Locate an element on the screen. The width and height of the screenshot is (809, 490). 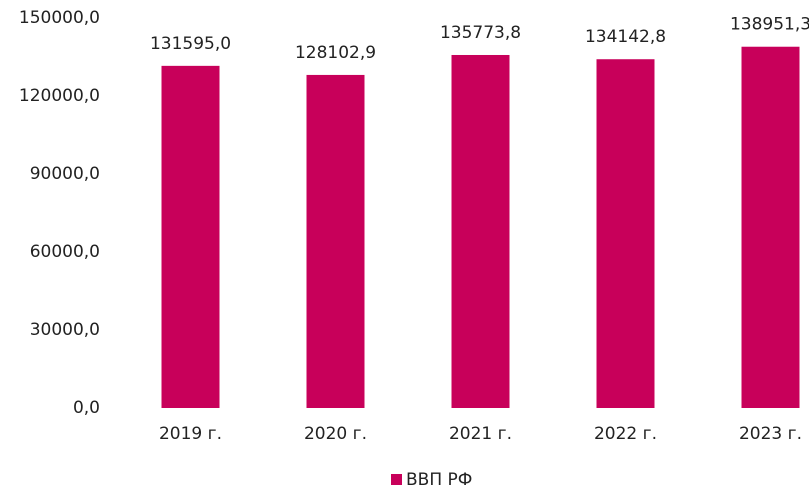
legend-label: ВВП РФ is located at coordinates (439, 480).